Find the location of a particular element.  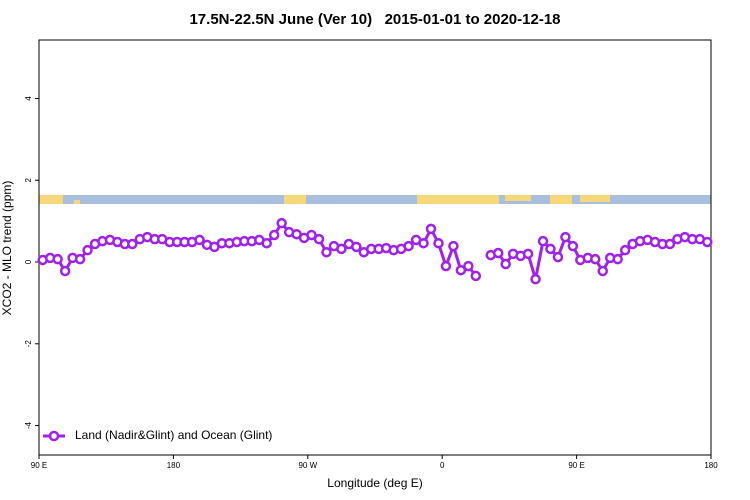

x-axis-label: Longitude (deg E) is located at coordinates (374, 483).